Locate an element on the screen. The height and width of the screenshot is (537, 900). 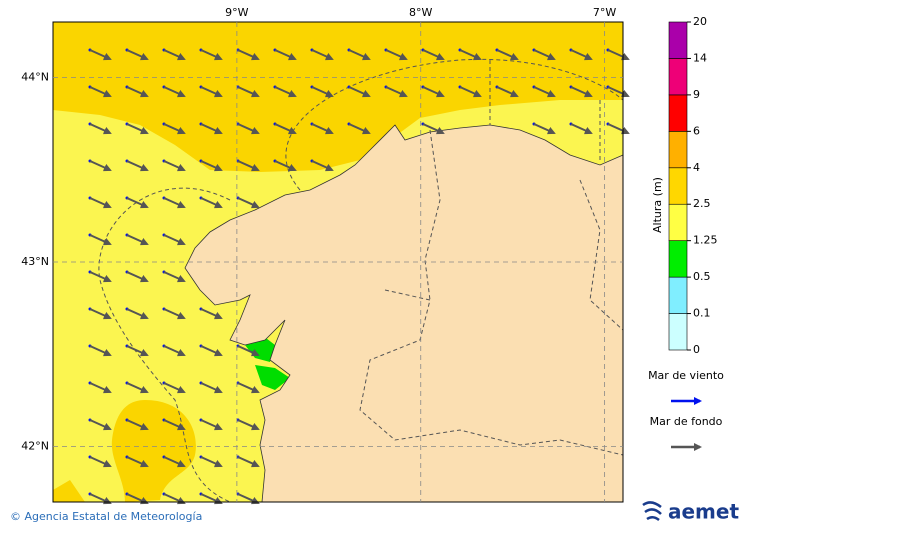
sea-orange is located at coordinates (124, 451).